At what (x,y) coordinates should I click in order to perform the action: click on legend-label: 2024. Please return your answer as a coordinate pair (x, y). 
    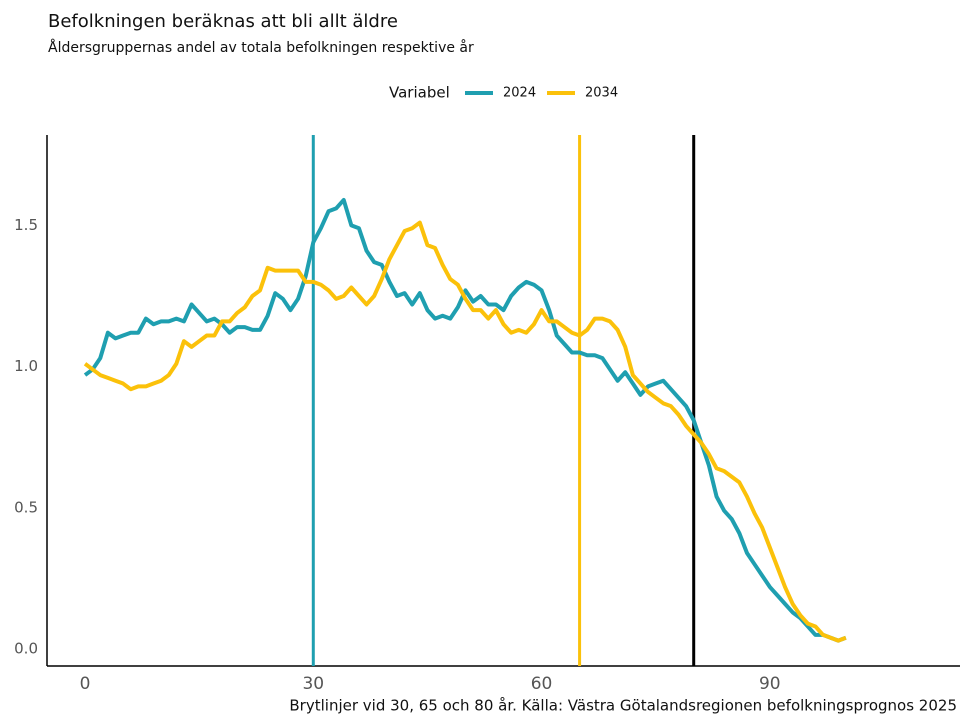
    Looking at the image, I should click on (519, 93).